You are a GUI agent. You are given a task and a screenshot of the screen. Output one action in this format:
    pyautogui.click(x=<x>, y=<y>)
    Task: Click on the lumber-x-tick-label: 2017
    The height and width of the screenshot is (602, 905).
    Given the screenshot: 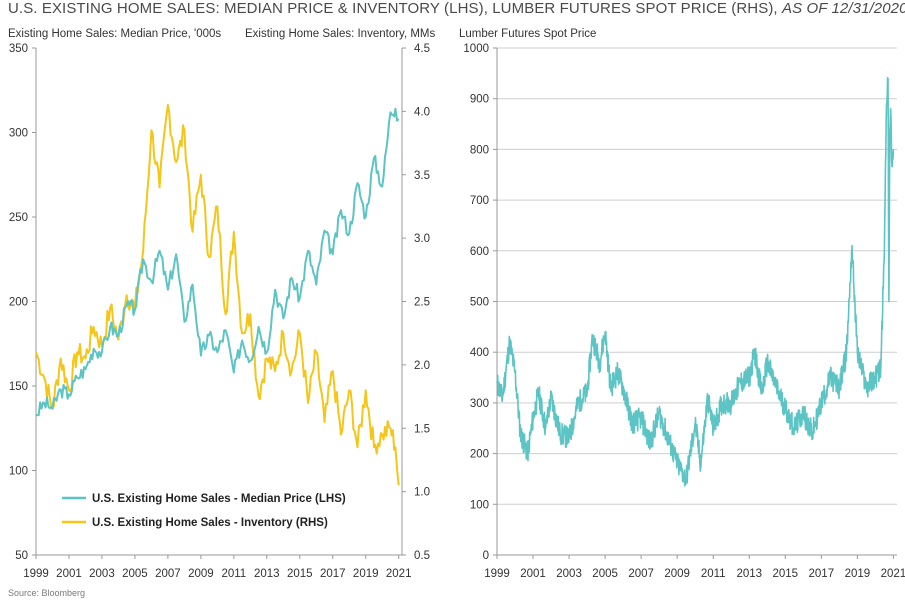 What is the action you would take?
    pyautogui.click(x=822, y=574)
    